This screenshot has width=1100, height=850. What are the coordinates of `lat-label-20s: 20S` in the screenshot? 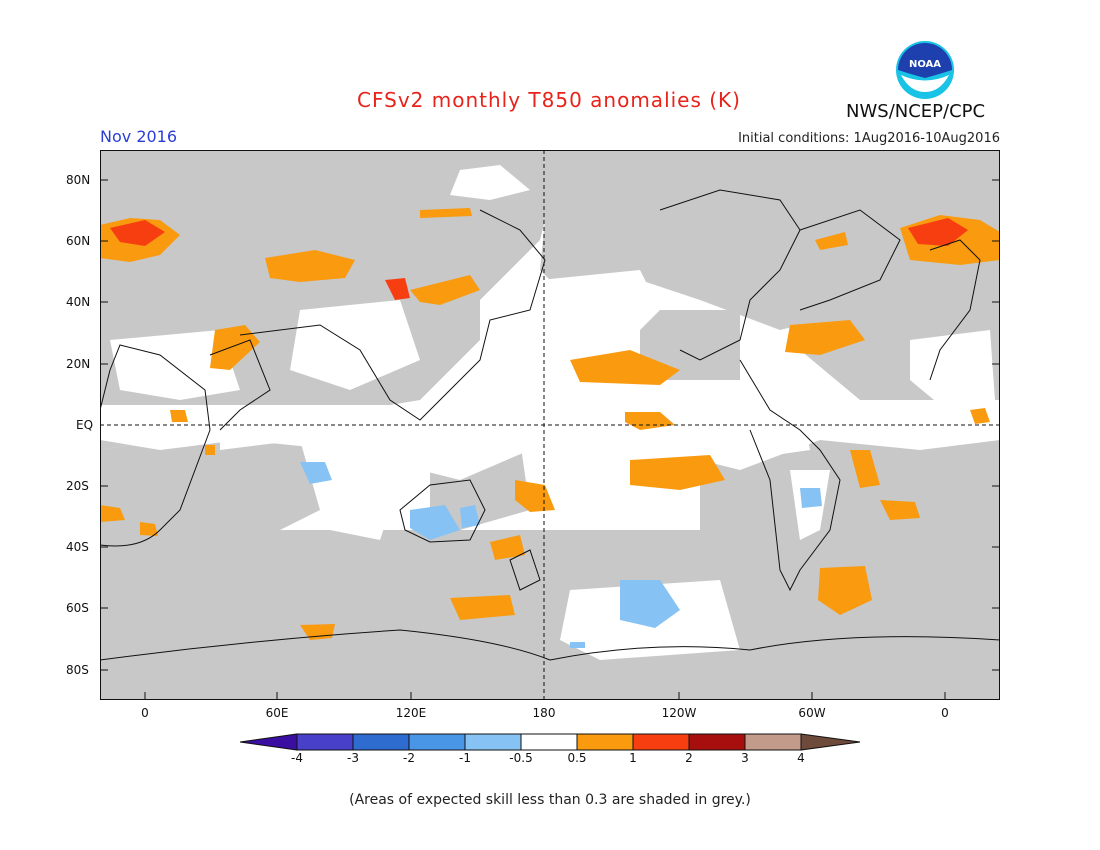 It's located at (77, 486).